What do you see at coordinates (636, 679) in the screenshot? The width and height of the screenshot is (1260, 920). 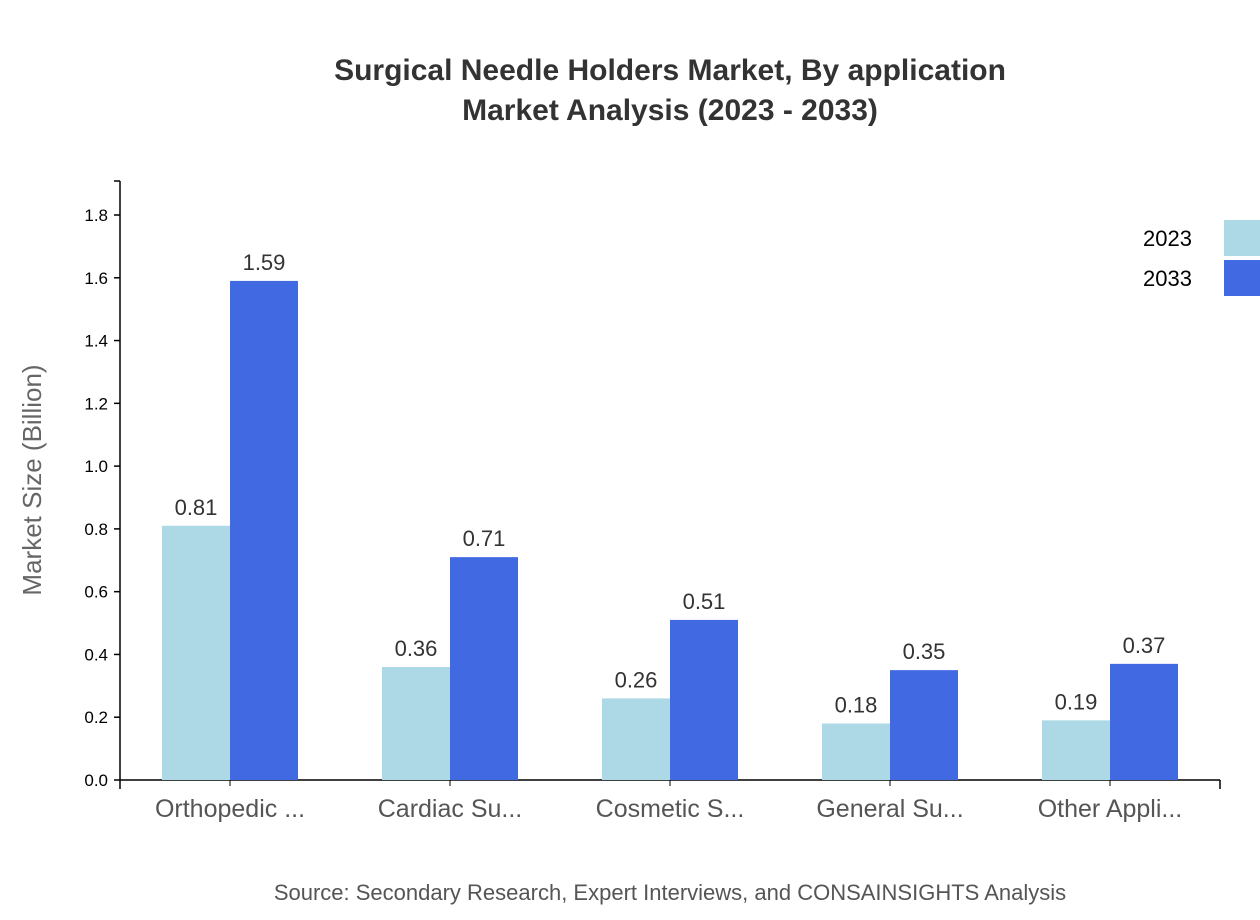 I see `data-label: 0.26` at bounding box center [636, 679].